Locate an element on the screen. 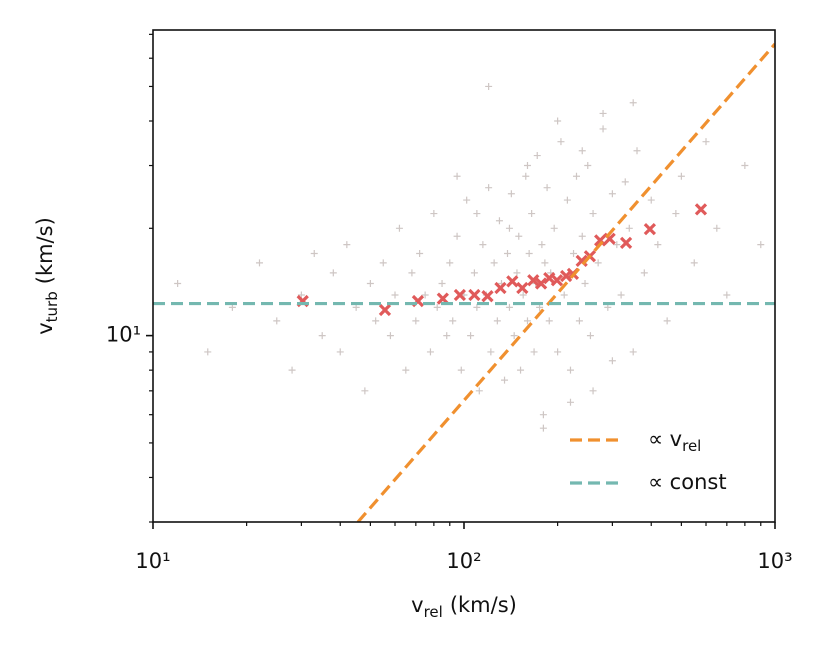 The width and height of the screenshot is (831, 668). legend-text: ∝ v is located at coordinates (665, 439).